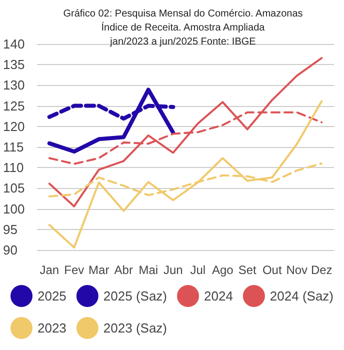  Describe the element at coordinates (13, 147) in the screenshot. I see `y-tick-label: 115` at that location.